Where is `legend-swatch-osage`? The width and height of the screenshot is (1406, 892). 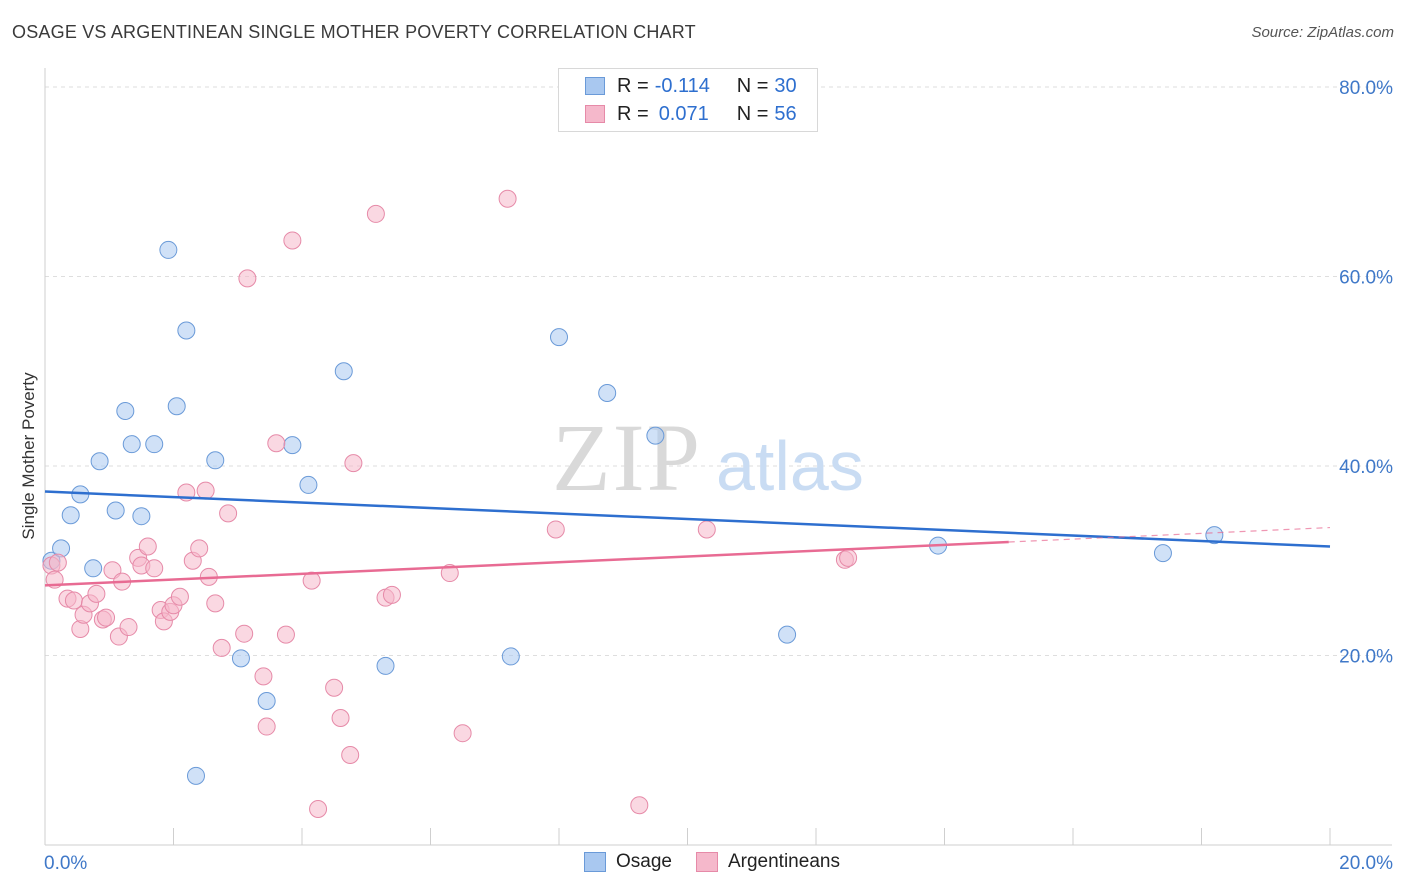
legend-swatch-osage is located at coordinates (595, 86).